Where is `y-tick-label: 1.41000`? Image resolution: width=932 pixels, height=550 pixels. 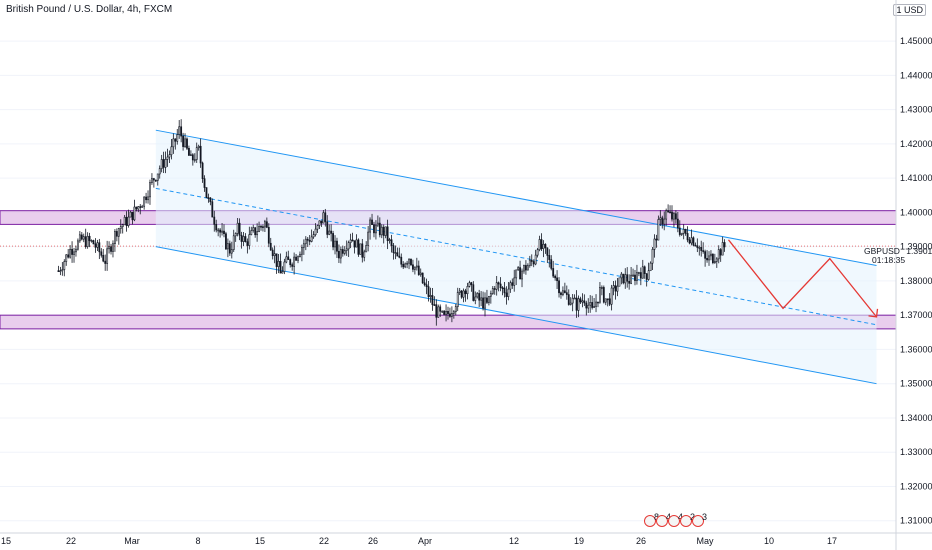
y-tick-label: 1.41000 is located at coordinates (916, 178).